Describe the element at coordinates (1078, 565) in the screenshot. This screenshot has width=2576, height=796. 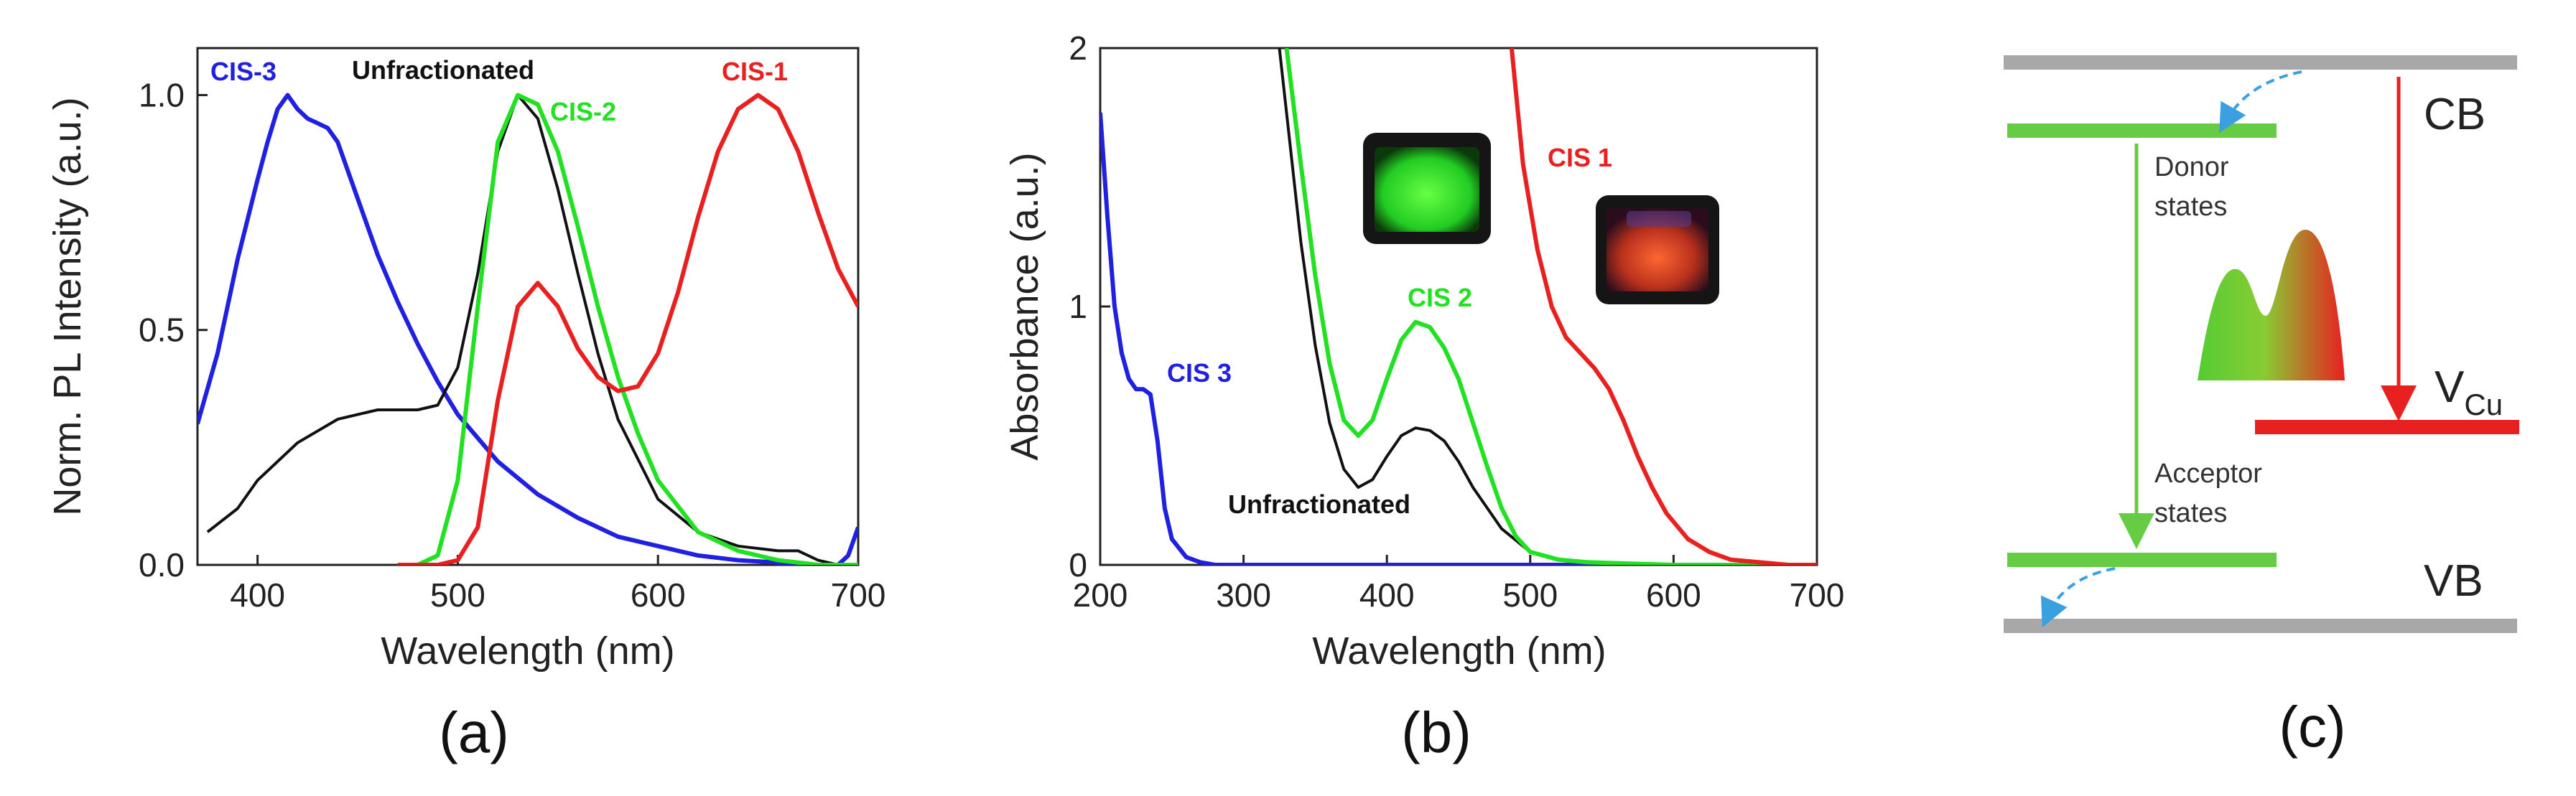
I see `y-tick-label: 0` at that location.